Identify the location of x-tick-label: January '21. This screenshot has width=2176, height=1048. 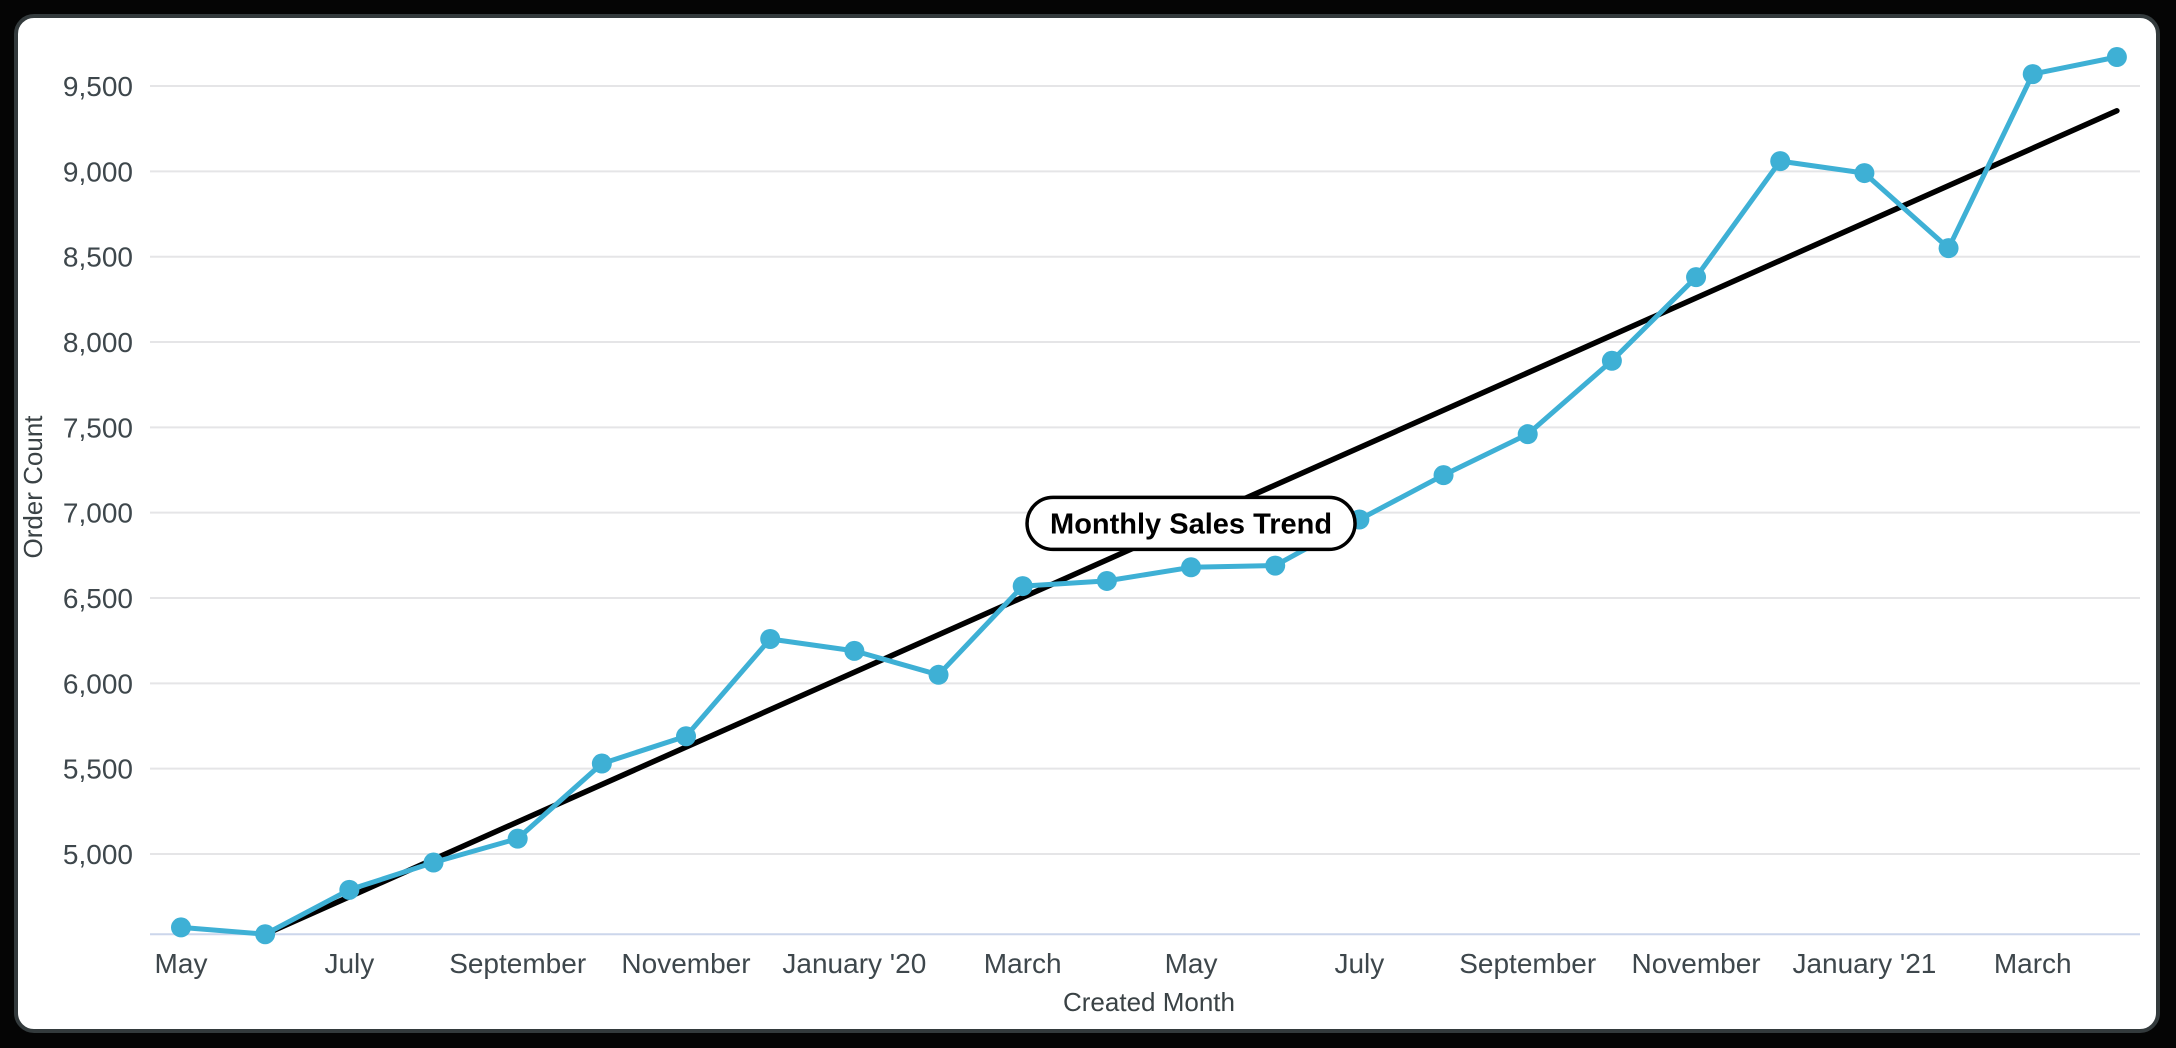
(1864, 963).